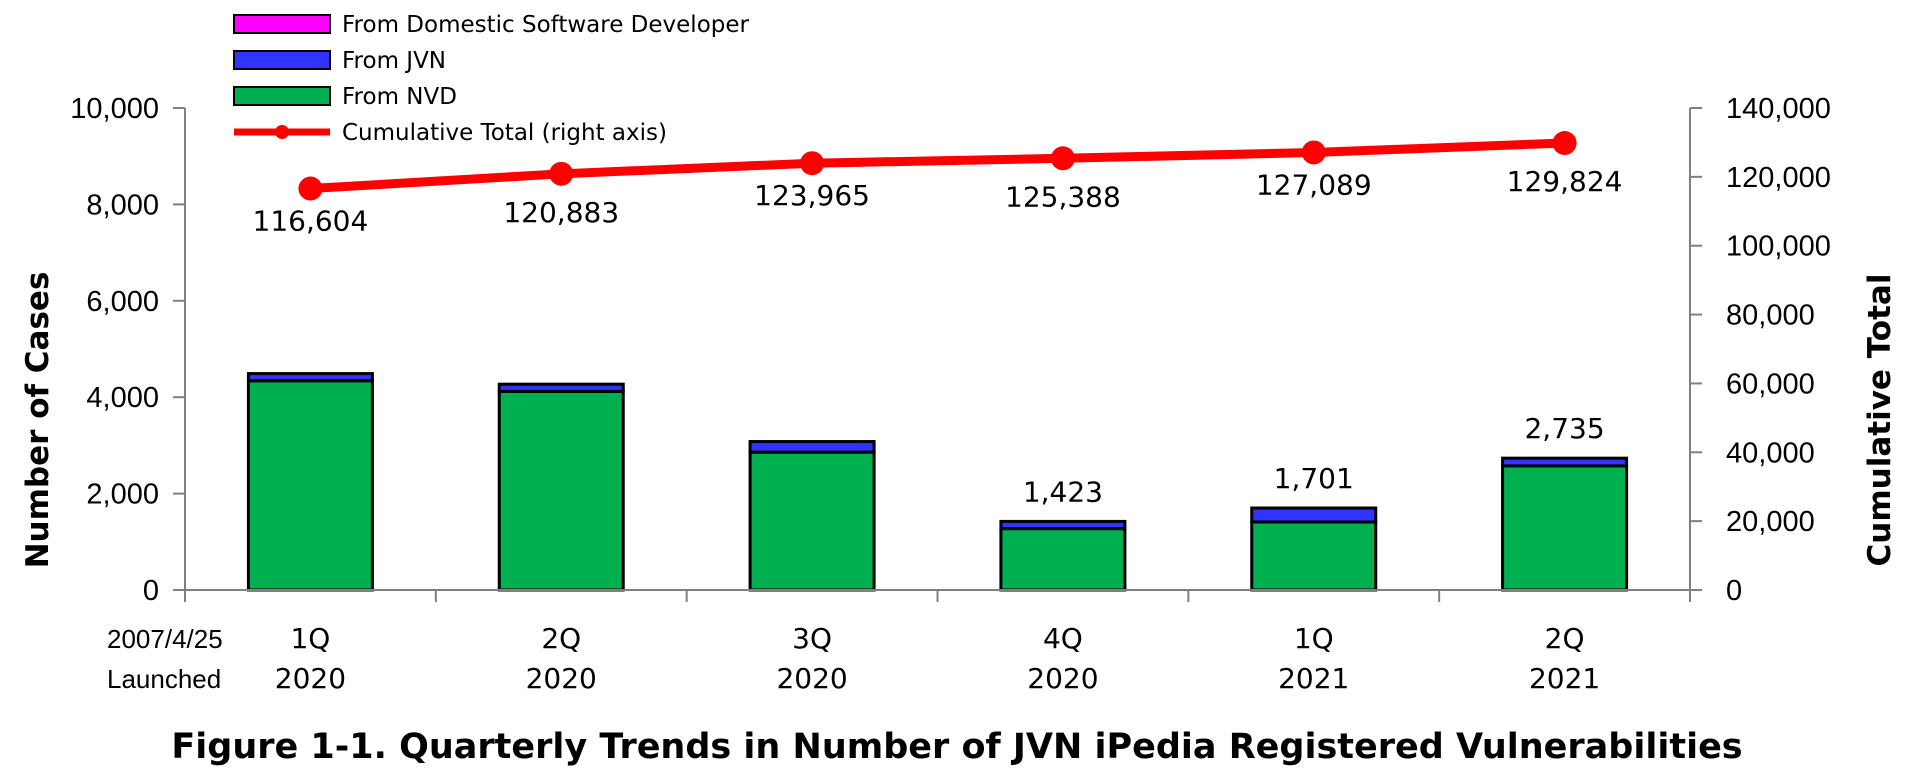 This screenshot has width=1914, height=776. I want to click on y2-tick-label: 80,000, so click(1770, 316).